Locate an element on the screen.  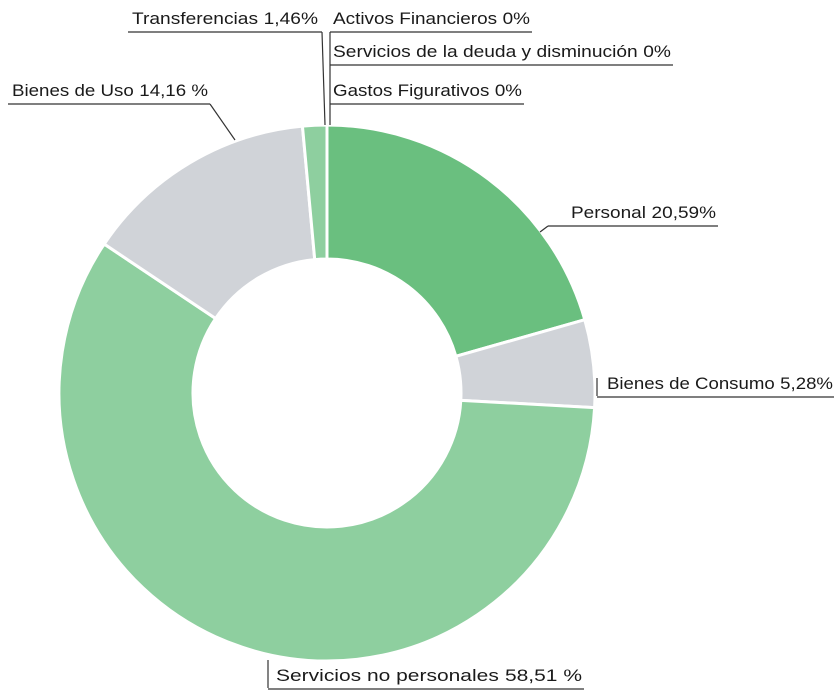
slice-label: Transferencias 1,46% is located at coordinates (225, 18).